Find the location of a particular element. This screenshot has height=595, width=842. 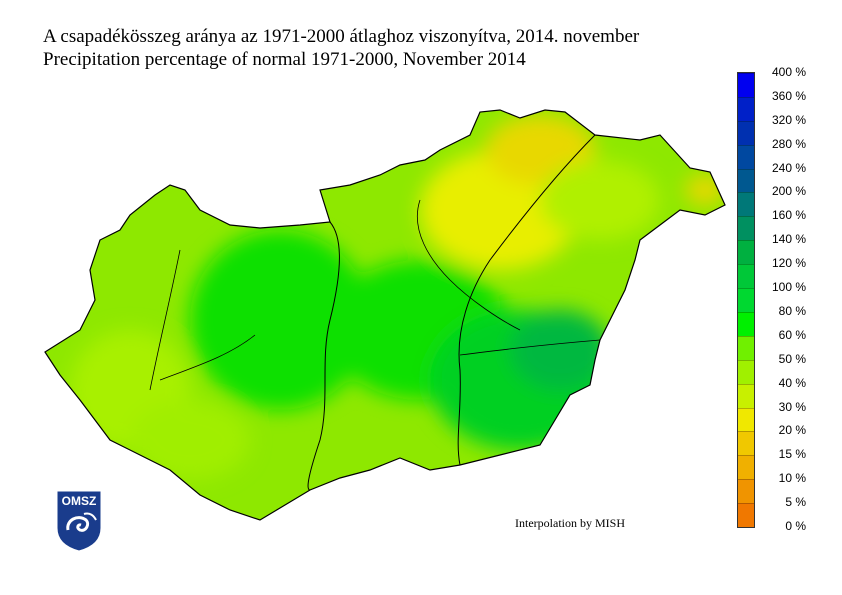

legend-tick-label: 320 % is located at coordinates (788, 119).